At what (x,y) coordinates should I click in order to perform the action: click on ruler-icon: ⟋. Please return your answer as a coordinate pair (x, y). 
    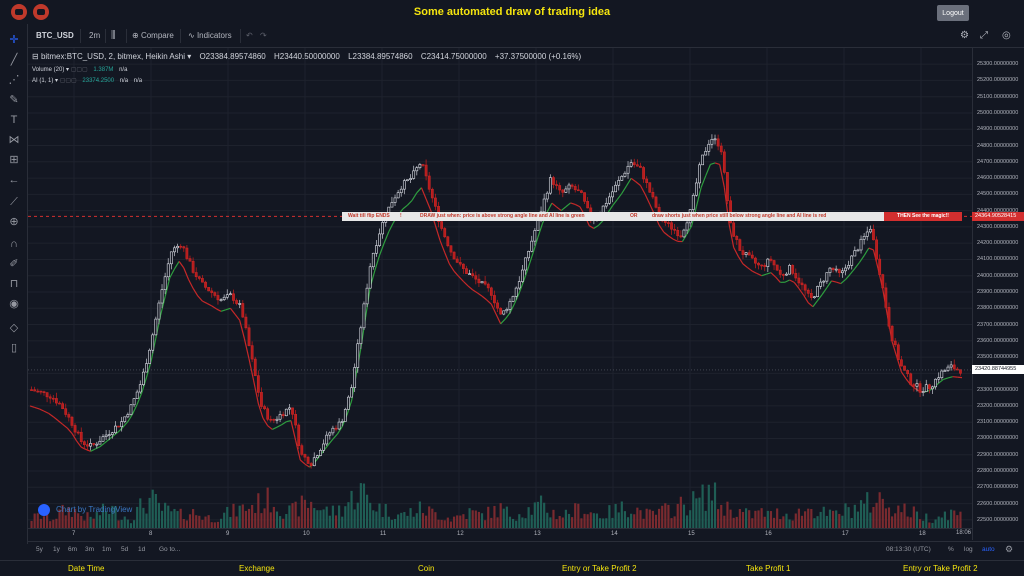
    Looking at the image, I should click on (14, 202).